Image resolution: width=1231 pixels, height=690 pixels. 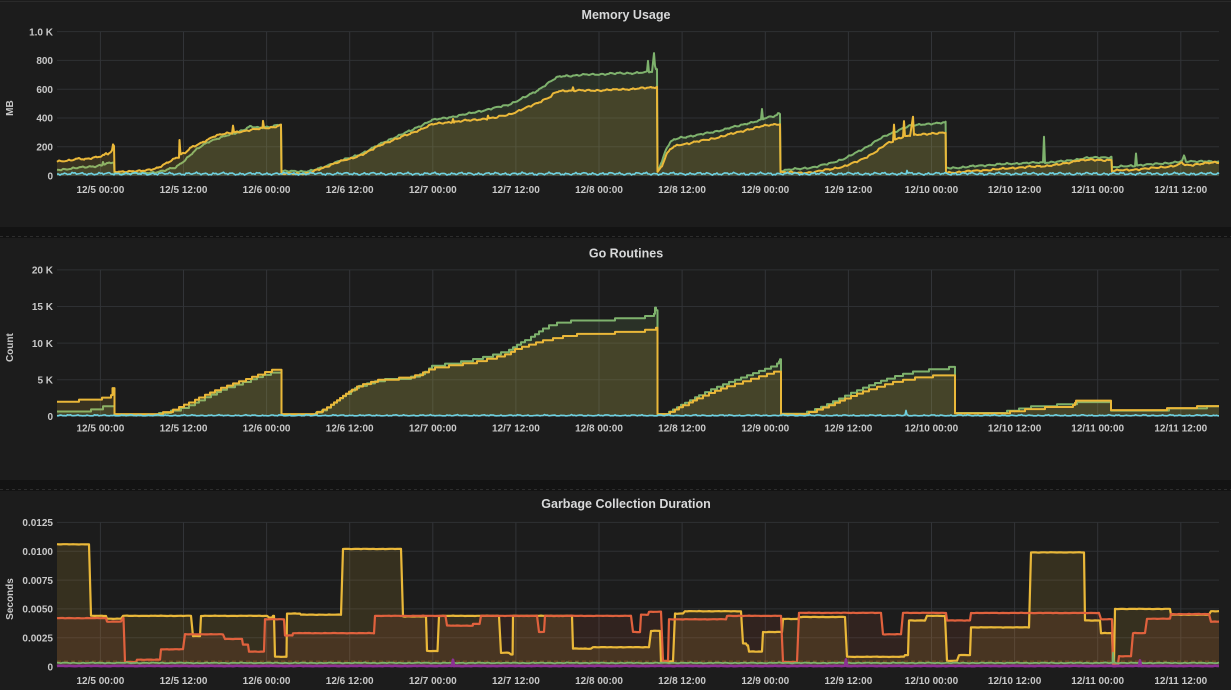 What do you see at coordinates (41, 32) in the screenshot?
I see `svg-text: 1.0 K` at bounding box center [41, 32].